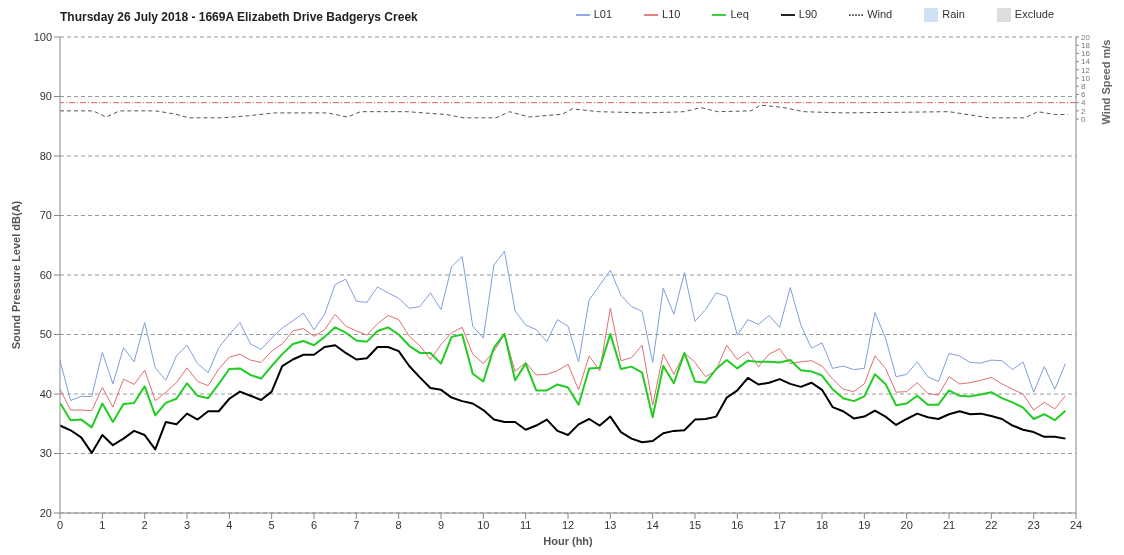  What do you see at coordinates (1076, 524) in the screenshot?
I see `x-tick-label: 24` at bounding box center [1076, 524].